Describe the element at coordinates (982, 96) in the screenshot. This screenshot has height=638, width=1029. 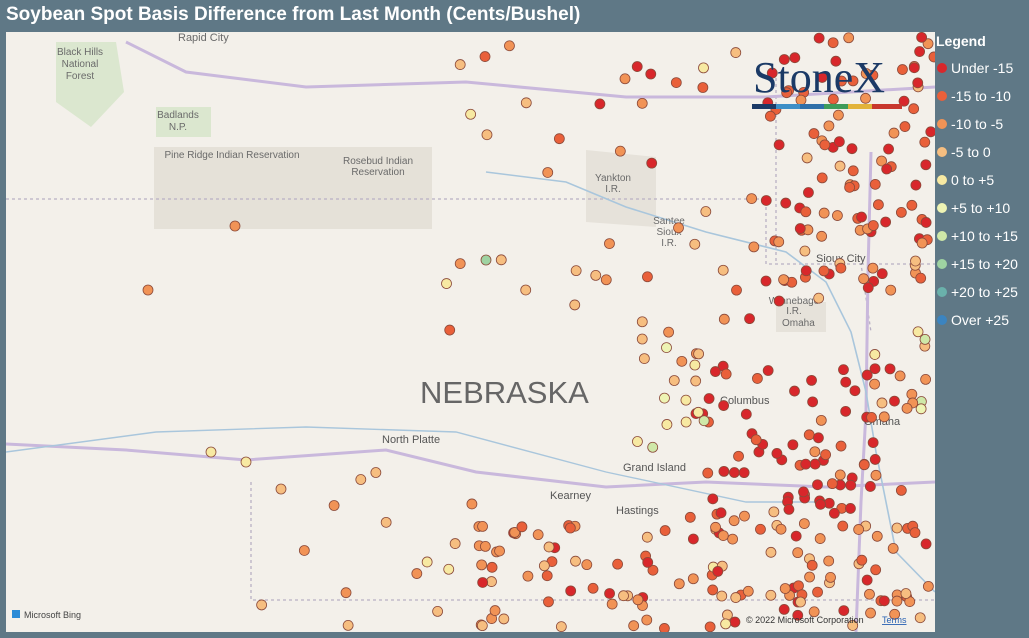
I see `legend-item: -15 to -10` at that location.